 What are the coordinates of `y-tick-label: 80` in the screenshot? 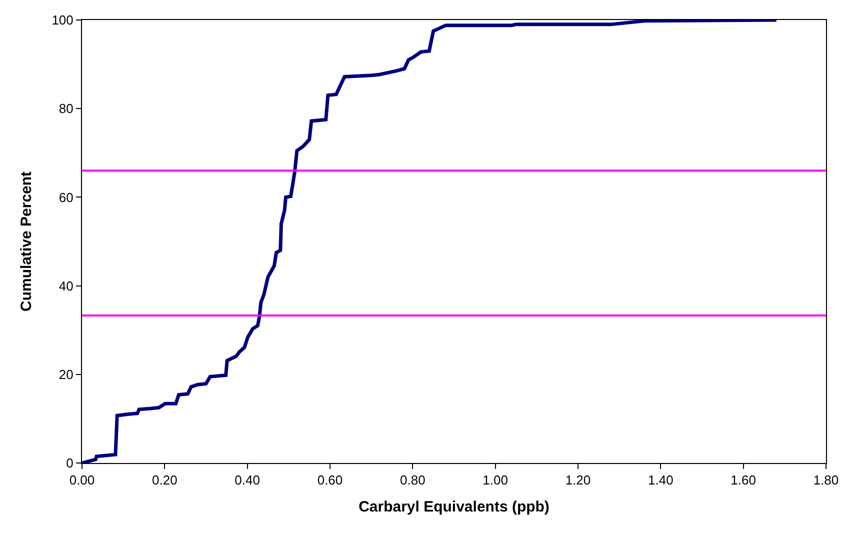 It's located at (66, 108).